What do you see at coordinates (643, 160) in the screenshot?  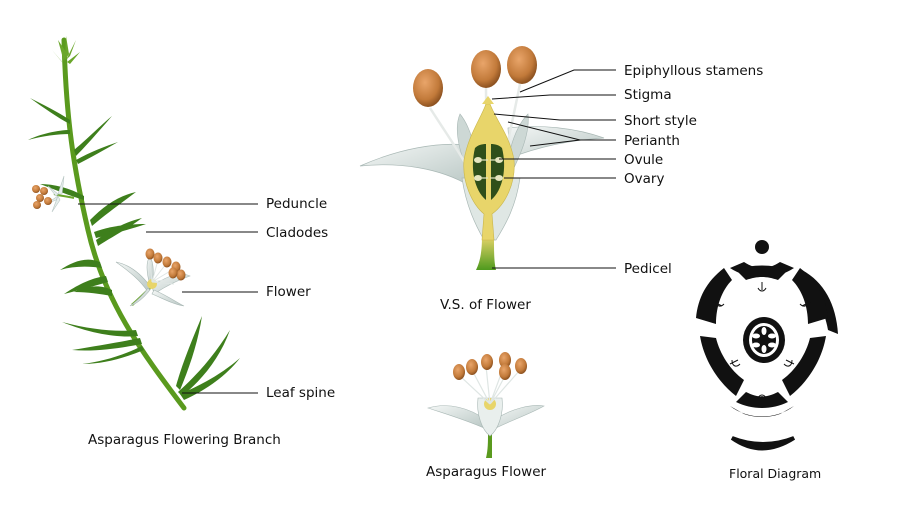 I see `label-ovule: Ovule` at bounding box center [643, 160].